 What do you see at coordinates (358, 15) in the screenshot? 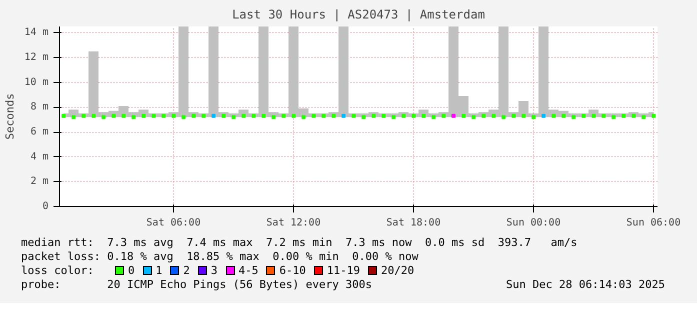
I see `chart-title: Last 30 Hours | AS20473 | Amsterdam` at bounding box center [358, 15].